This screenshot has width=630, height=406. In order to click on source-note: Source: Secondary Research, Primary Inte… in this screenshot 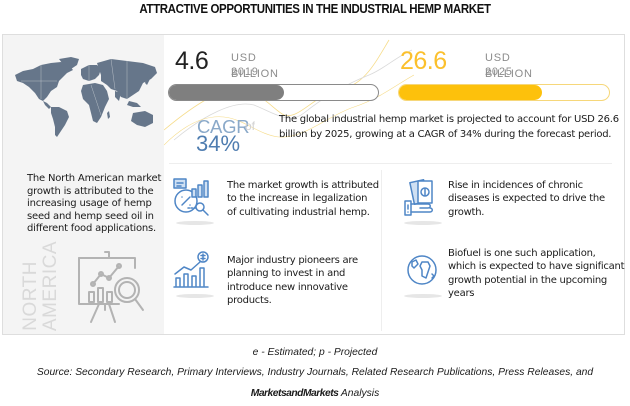, I will do `click(315, 372)`.